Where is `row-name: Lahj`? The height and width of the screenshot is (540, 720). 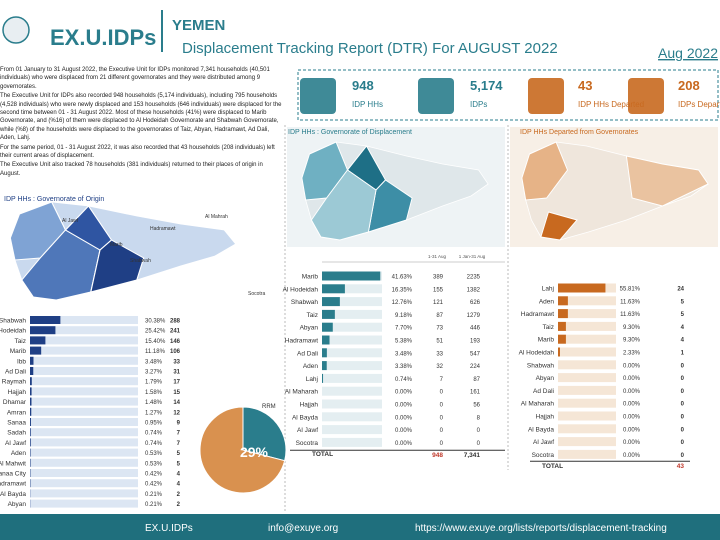 row-name: Lahj is located at coordinates (312, 379).